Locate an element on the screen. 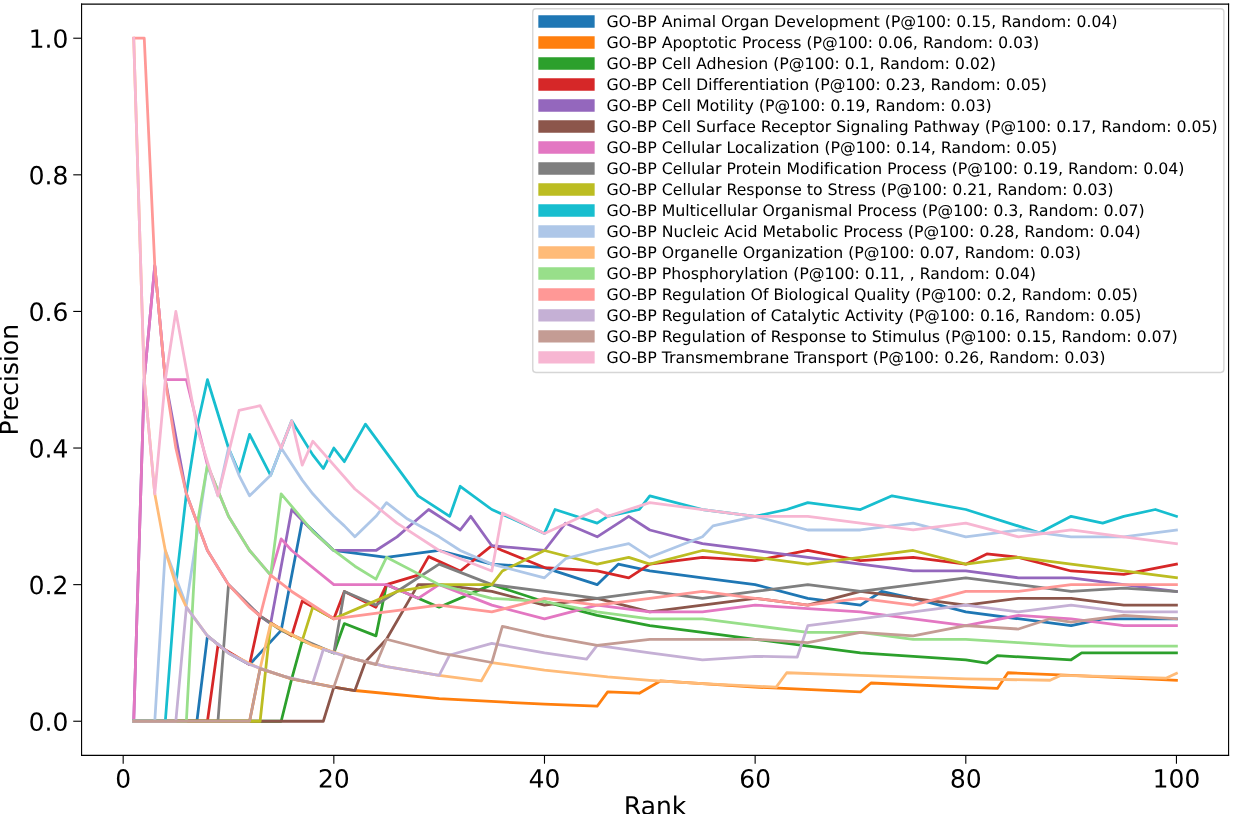 This screenshot has height=814, width=1236. x-tick-label: 80 is located at coordinates (966, 778).